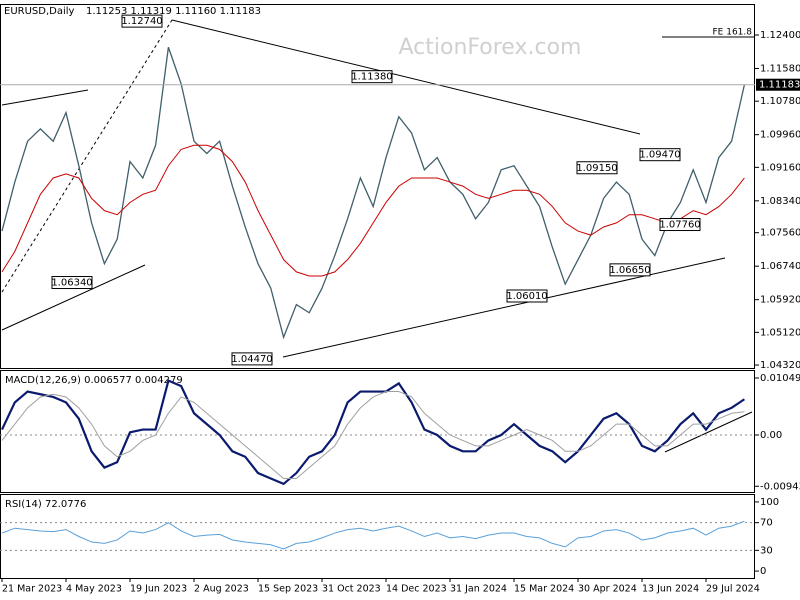 Image resolution: width=800 pixels, height=600 pixels. Describe the element at coordinates (221, 589) in the screenshot. I see `x-tick-label: 2 Aug 2023` at that location.